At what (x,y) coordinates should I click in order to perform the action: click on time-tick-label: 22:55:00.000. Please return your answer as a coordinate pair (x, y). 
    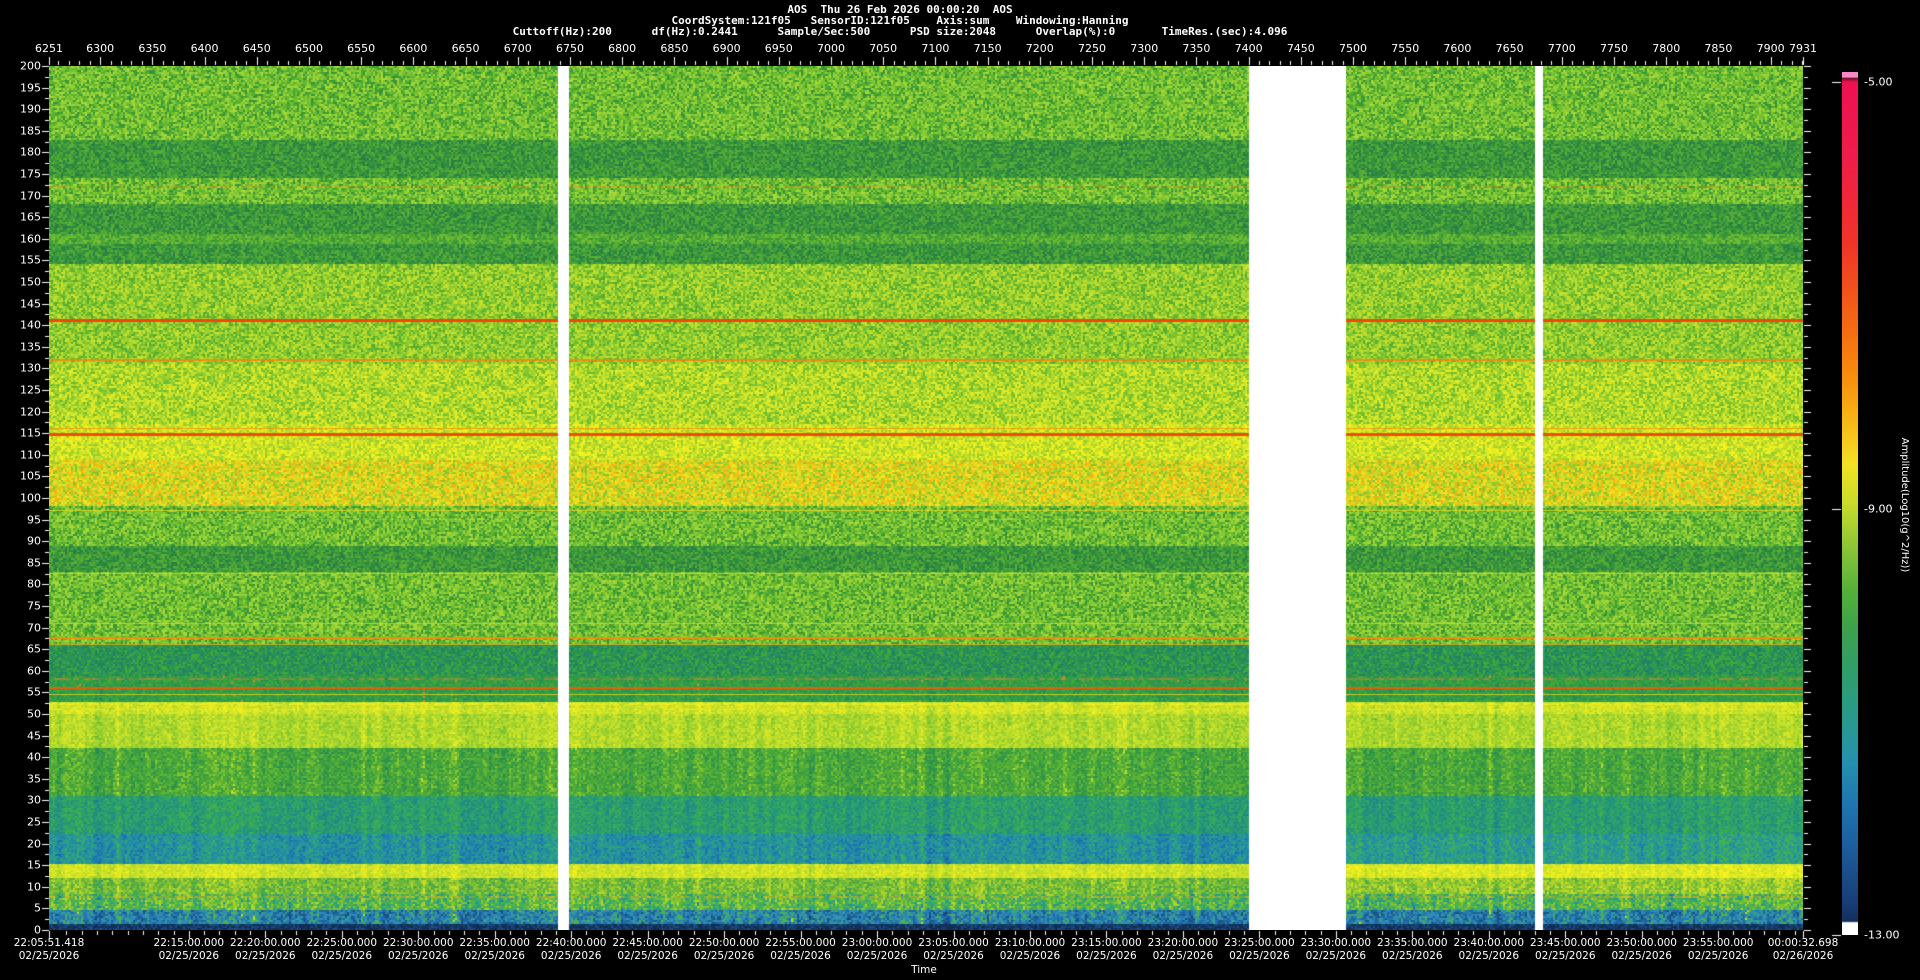
    Looking at the image, I should click on (800, 943).